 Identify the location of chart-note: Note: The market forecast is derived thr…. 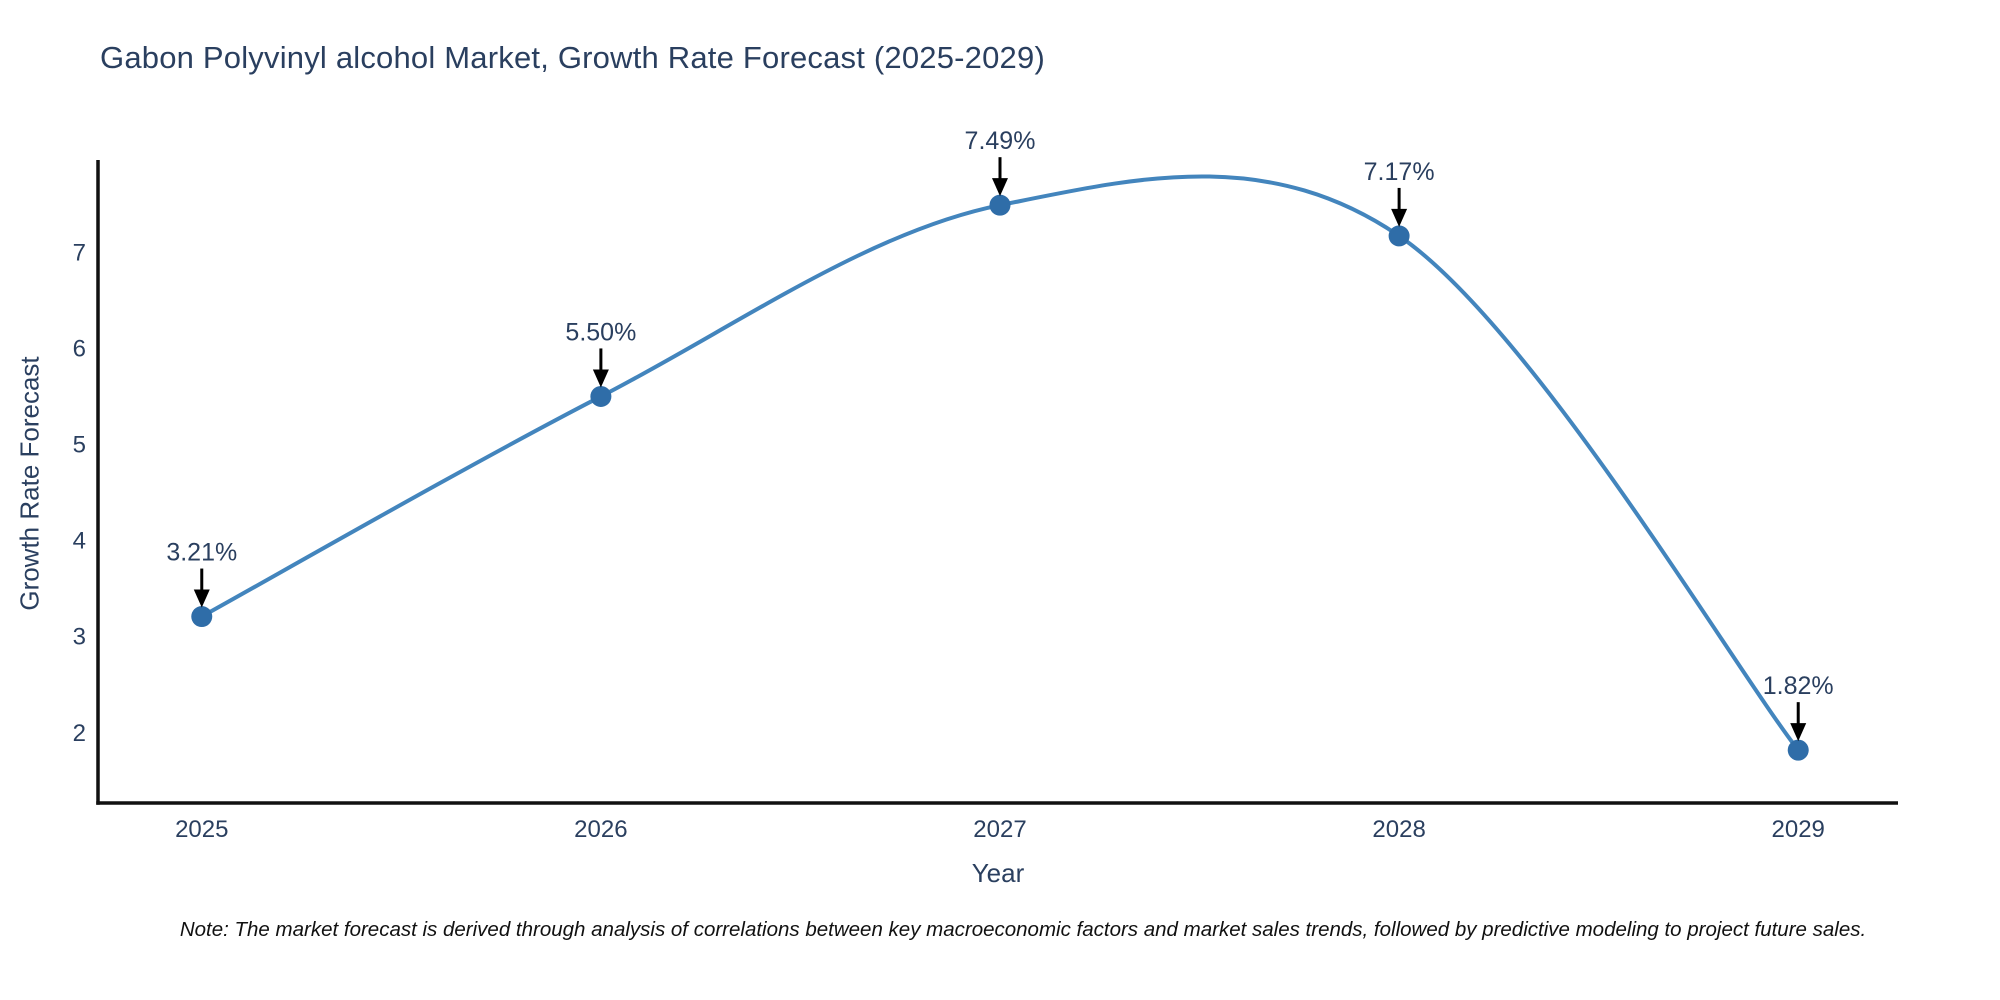
(1023, 929).